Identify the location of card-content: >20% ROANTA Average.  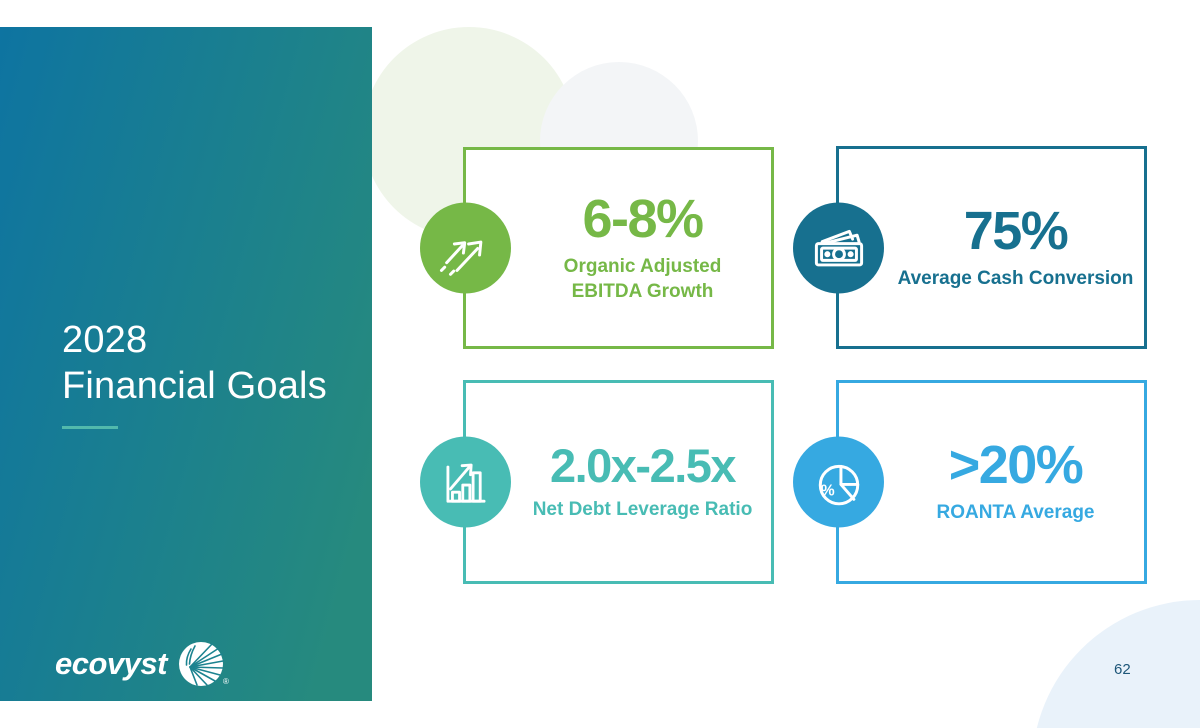
(991, 482).